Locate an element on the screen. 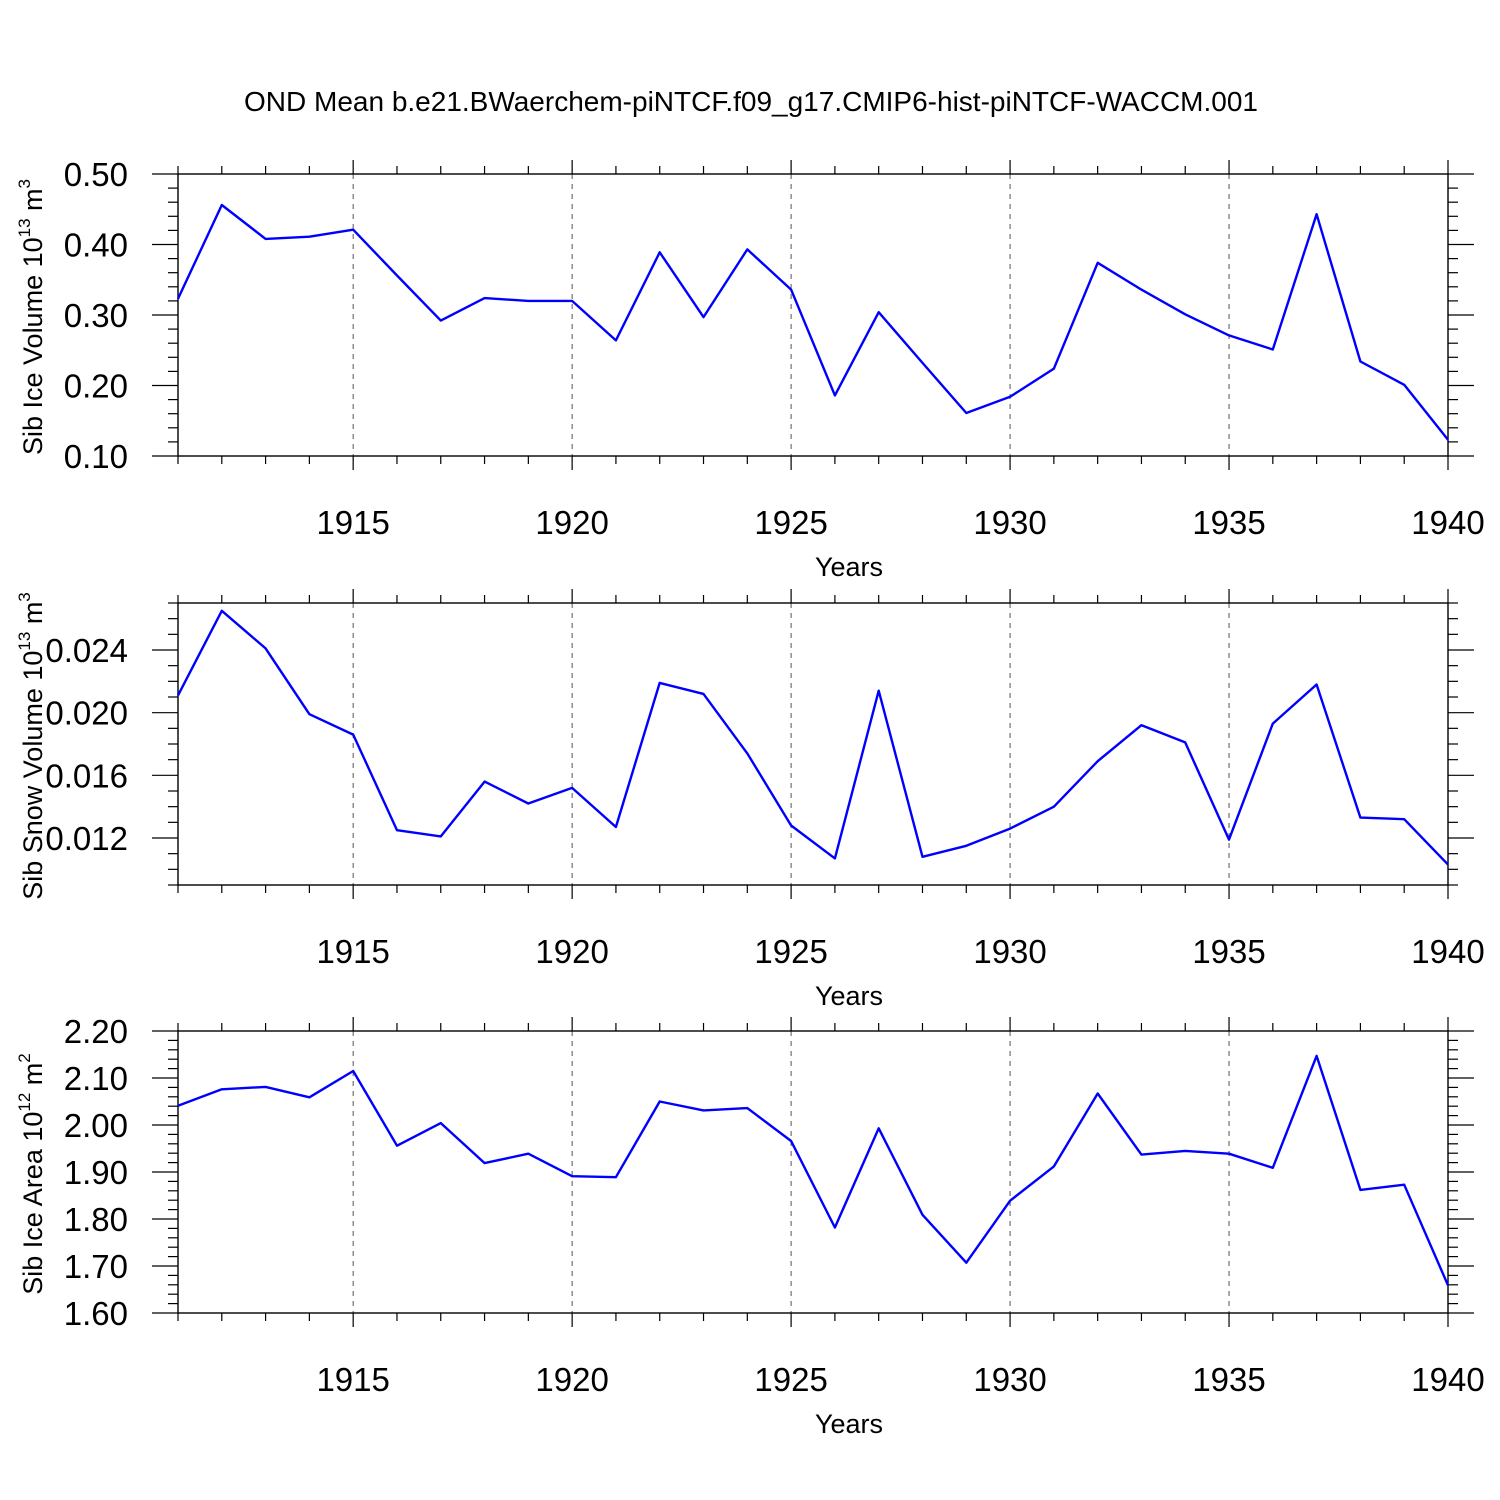 This screenshot has width=1500, height=1500. y-tick-label: 0.024 is located at coordinates (86, 650).